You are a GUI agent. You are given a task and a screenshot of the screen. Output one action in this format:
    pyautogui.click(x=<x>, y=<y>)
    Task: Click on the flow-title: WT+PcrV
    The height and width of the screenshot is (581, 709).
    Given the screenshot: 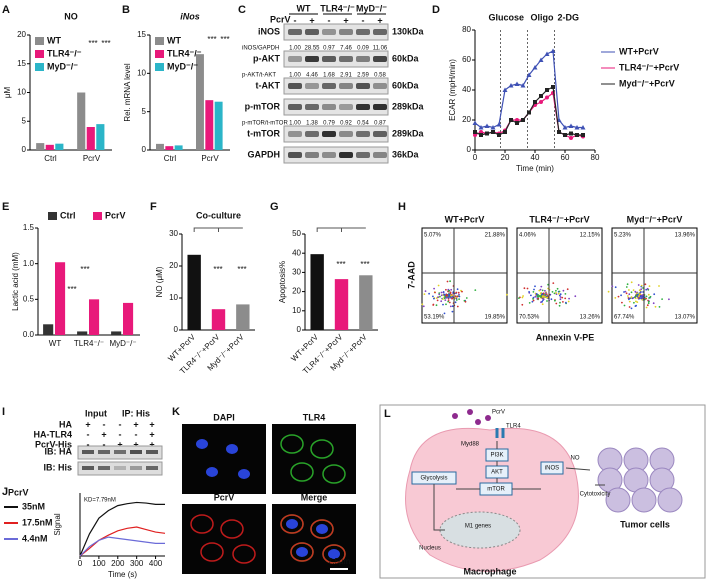 What is the action you would take?
    pyautogui.click(x=465, y=219)
    